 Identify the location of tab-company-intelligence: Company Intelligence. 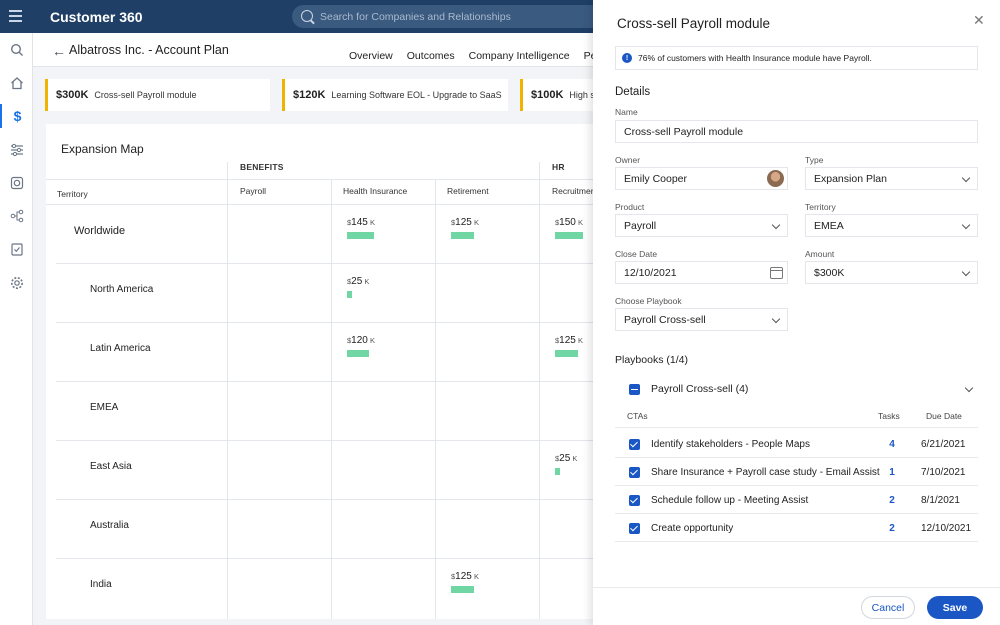
(519, 56).